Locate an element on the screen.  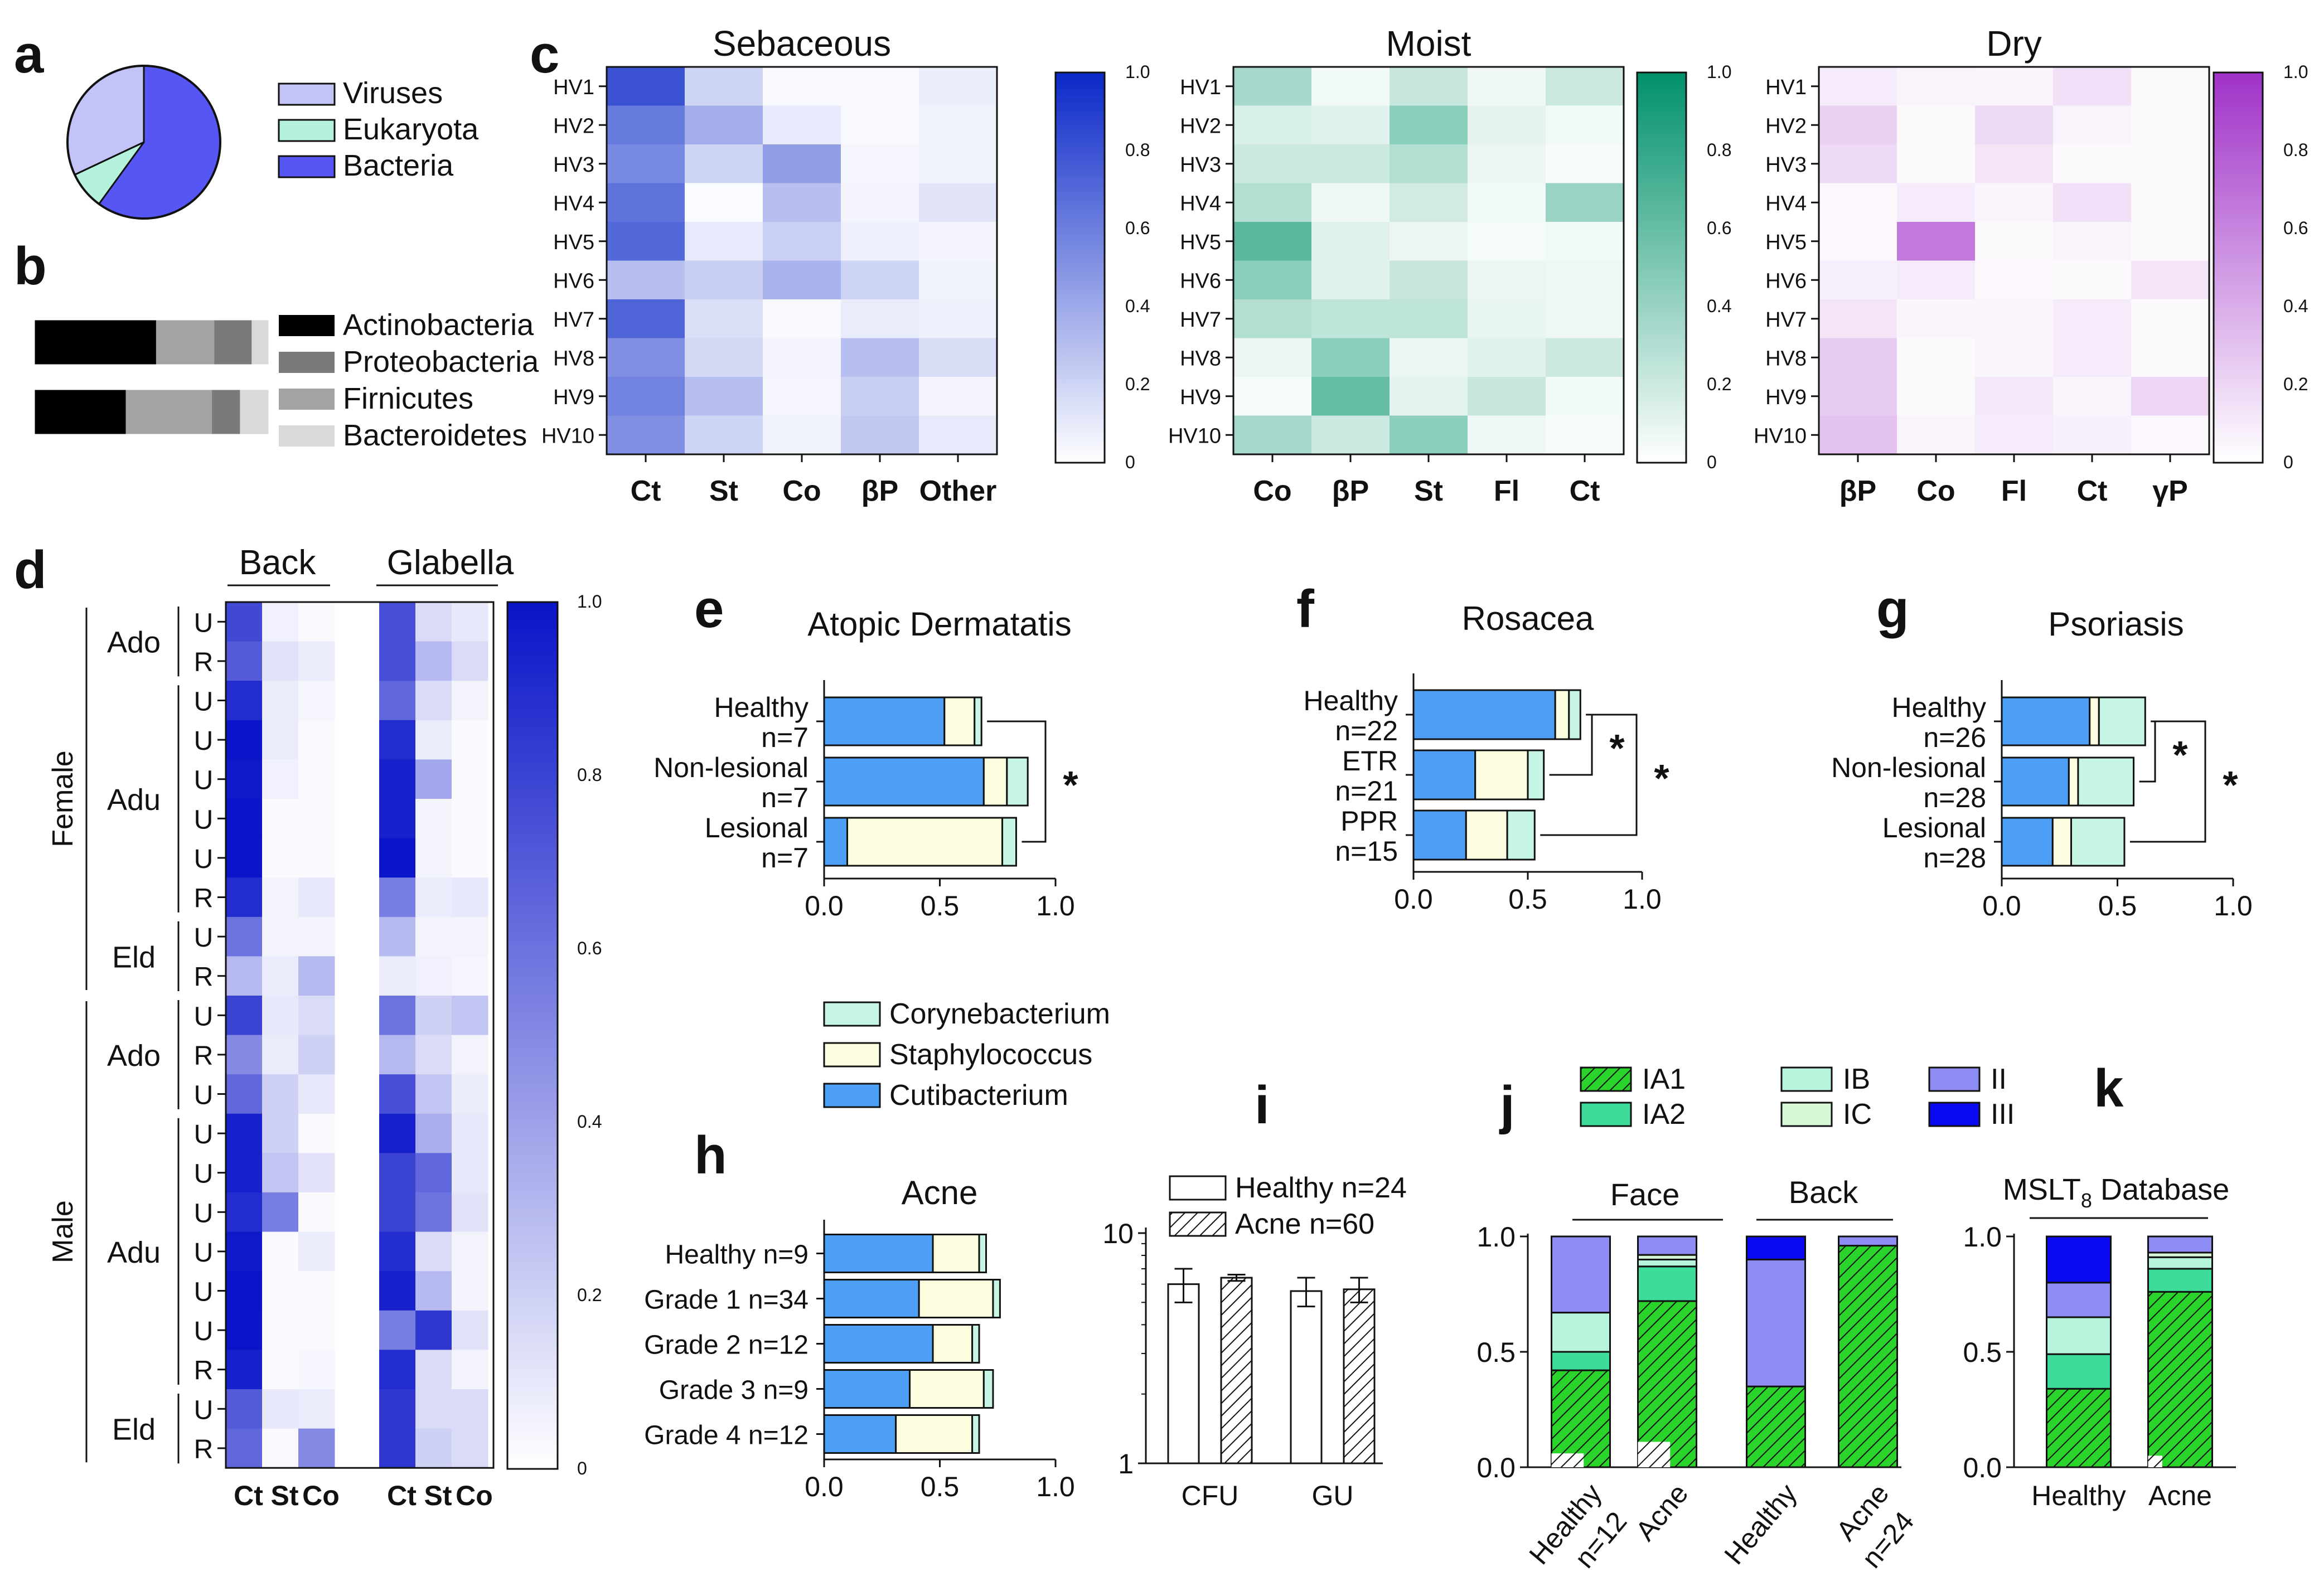
colorbar is located at coordinates (532, 1035).